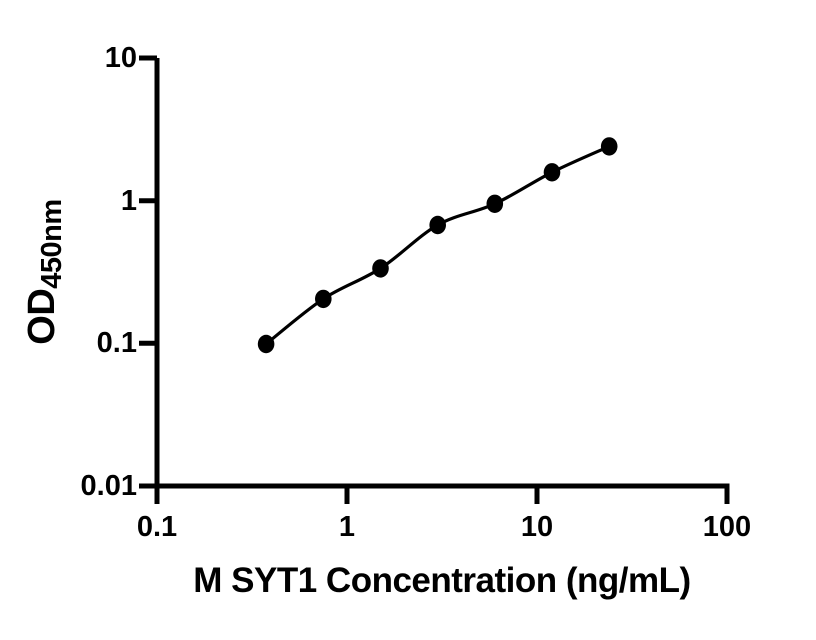  What do you see at coordinates (347, 527) in the screenshot?
I see `x-tick-label-1: 1` at bounding box center [347, 527].